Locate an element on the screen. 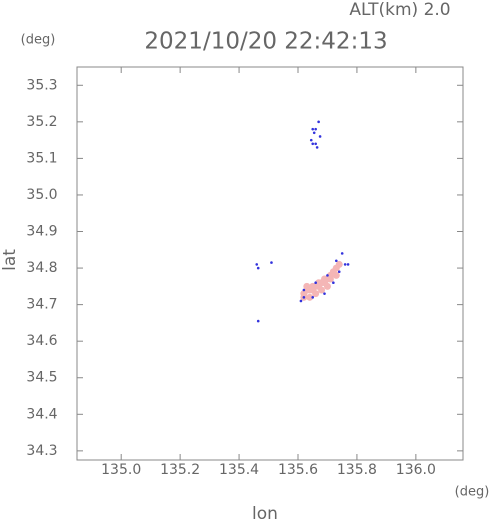  annotation: ALT(km) 2.0 is located at coordinates (399, 10).